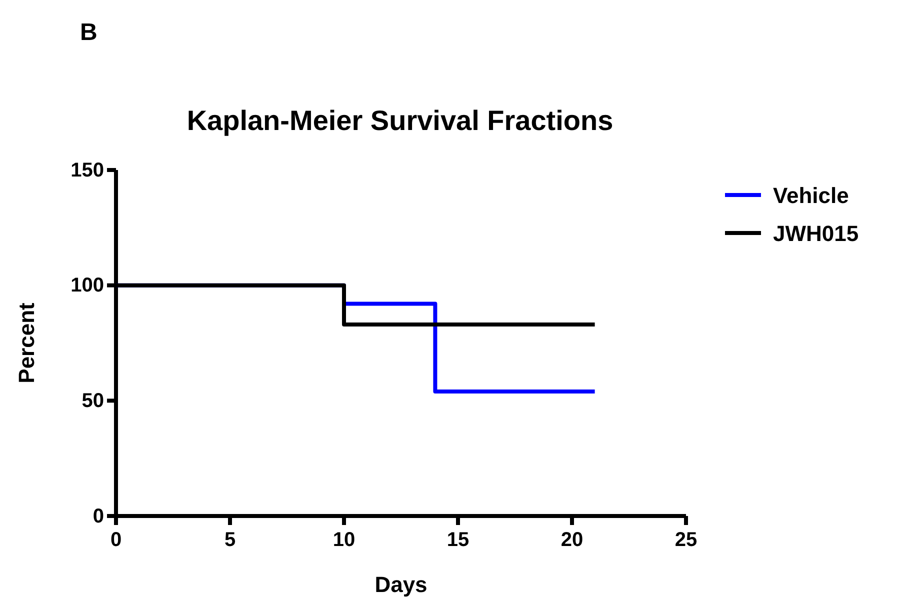  I want to click on y-axis-title: Percent, so click(26, 343).